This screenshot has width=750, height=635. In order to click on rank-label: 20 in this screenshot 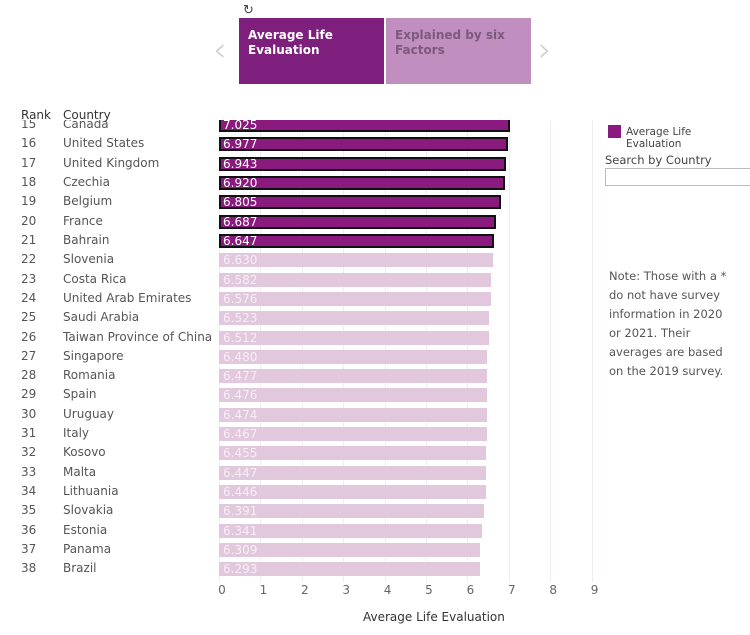, I will do `click(29, 220)`.